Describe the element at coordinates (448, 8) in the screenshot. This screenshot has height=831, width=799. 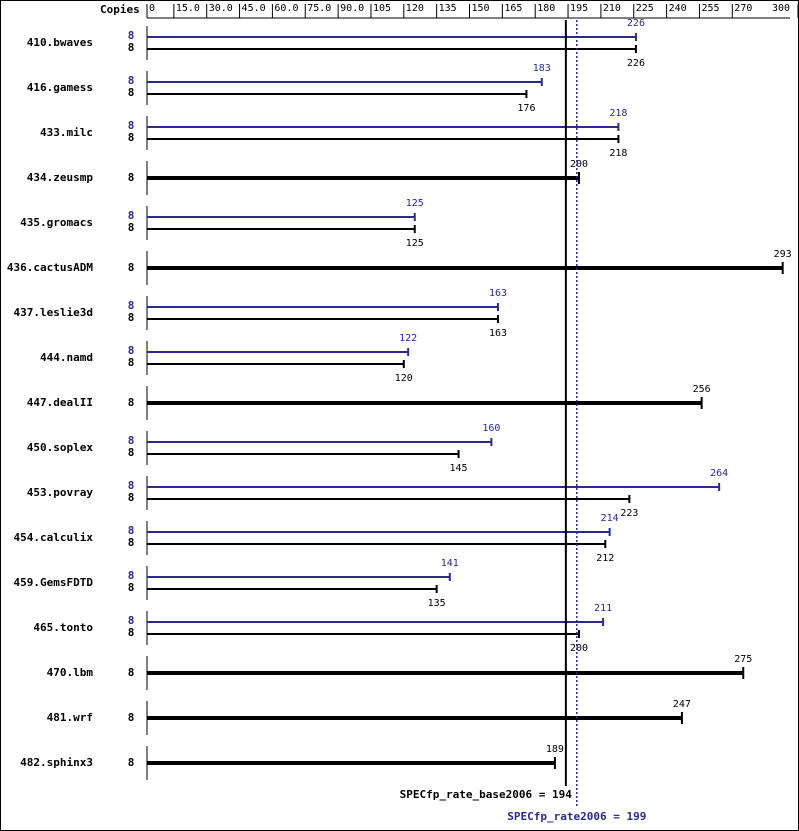
I see `x-tick-label: 135` at that location.